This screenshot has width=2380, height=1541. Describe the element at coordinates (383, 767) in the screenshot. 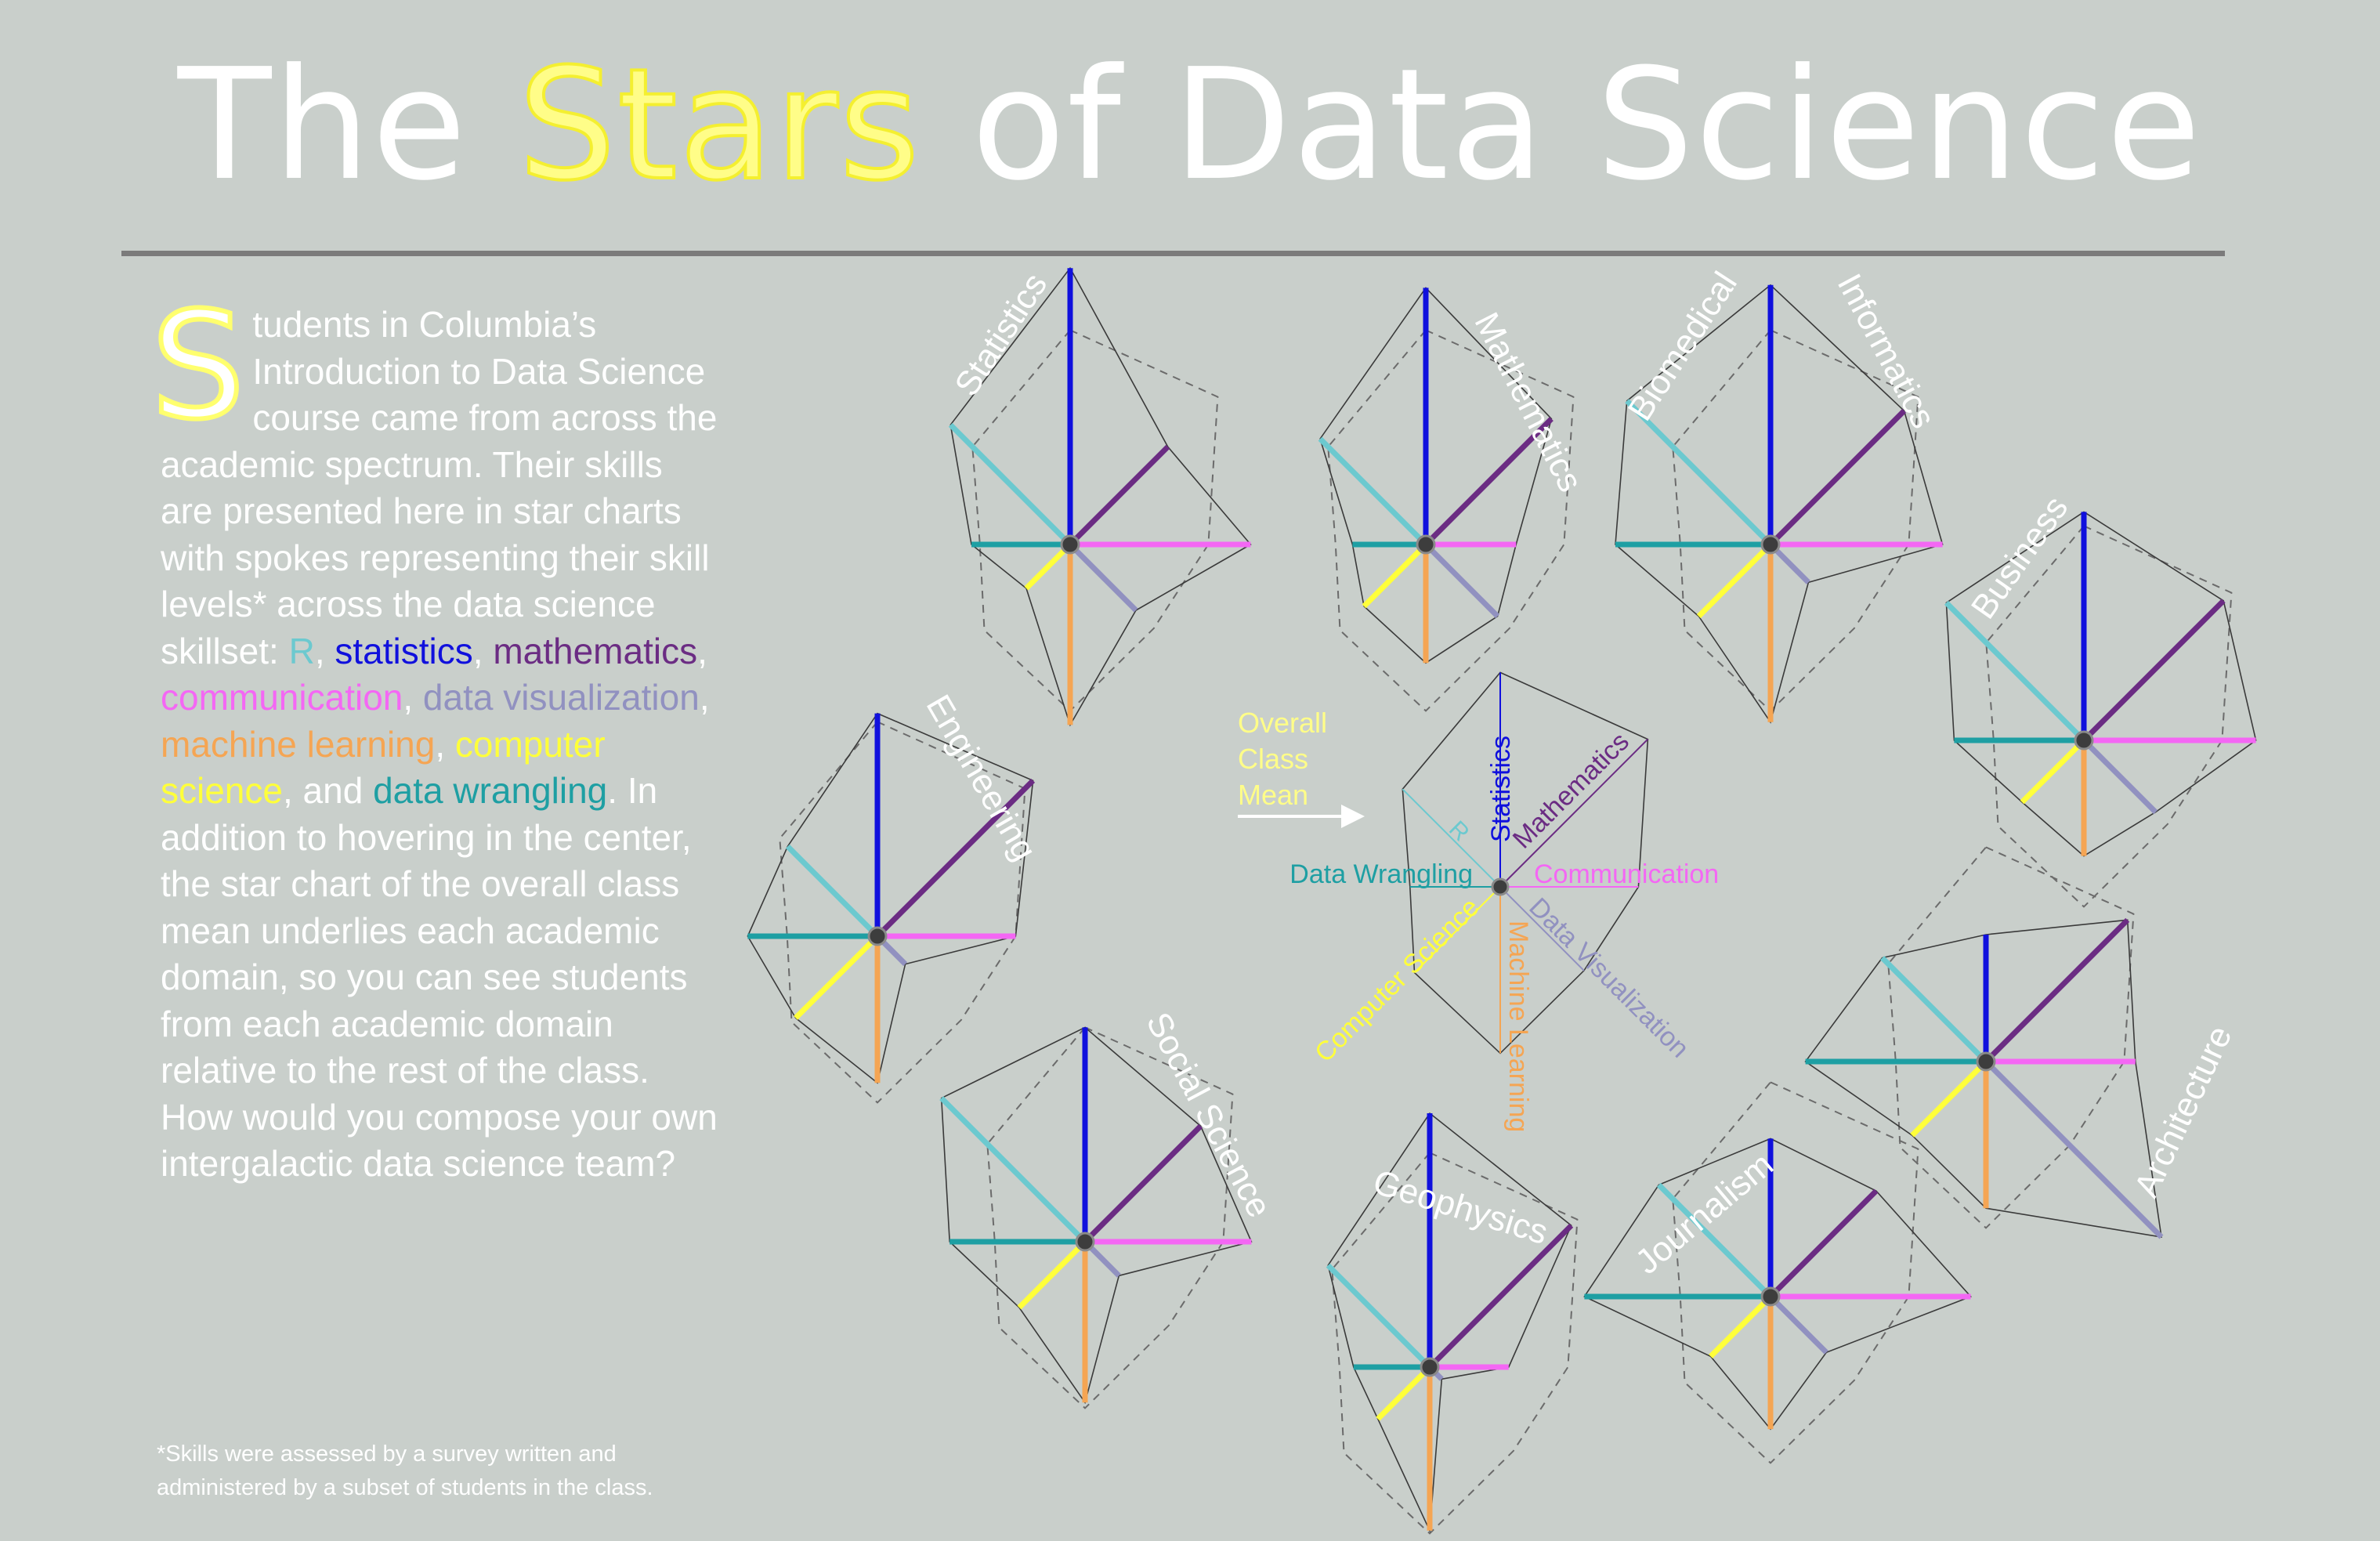

I see `skill-term: computer science` at that location.